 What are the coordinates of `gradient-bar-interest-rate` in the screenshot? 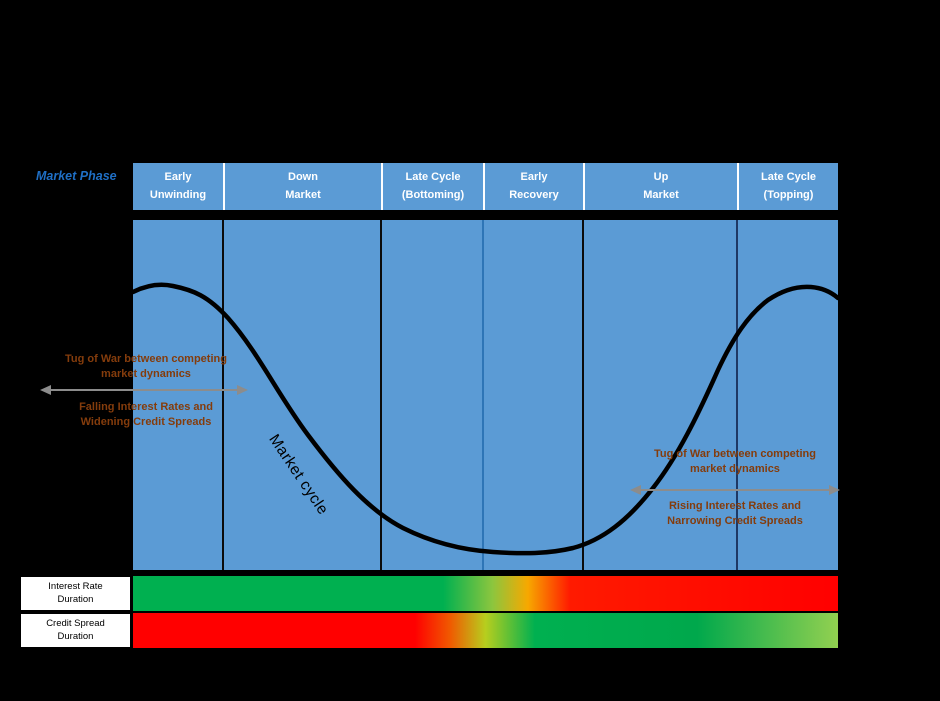 It's located at (485, 593).